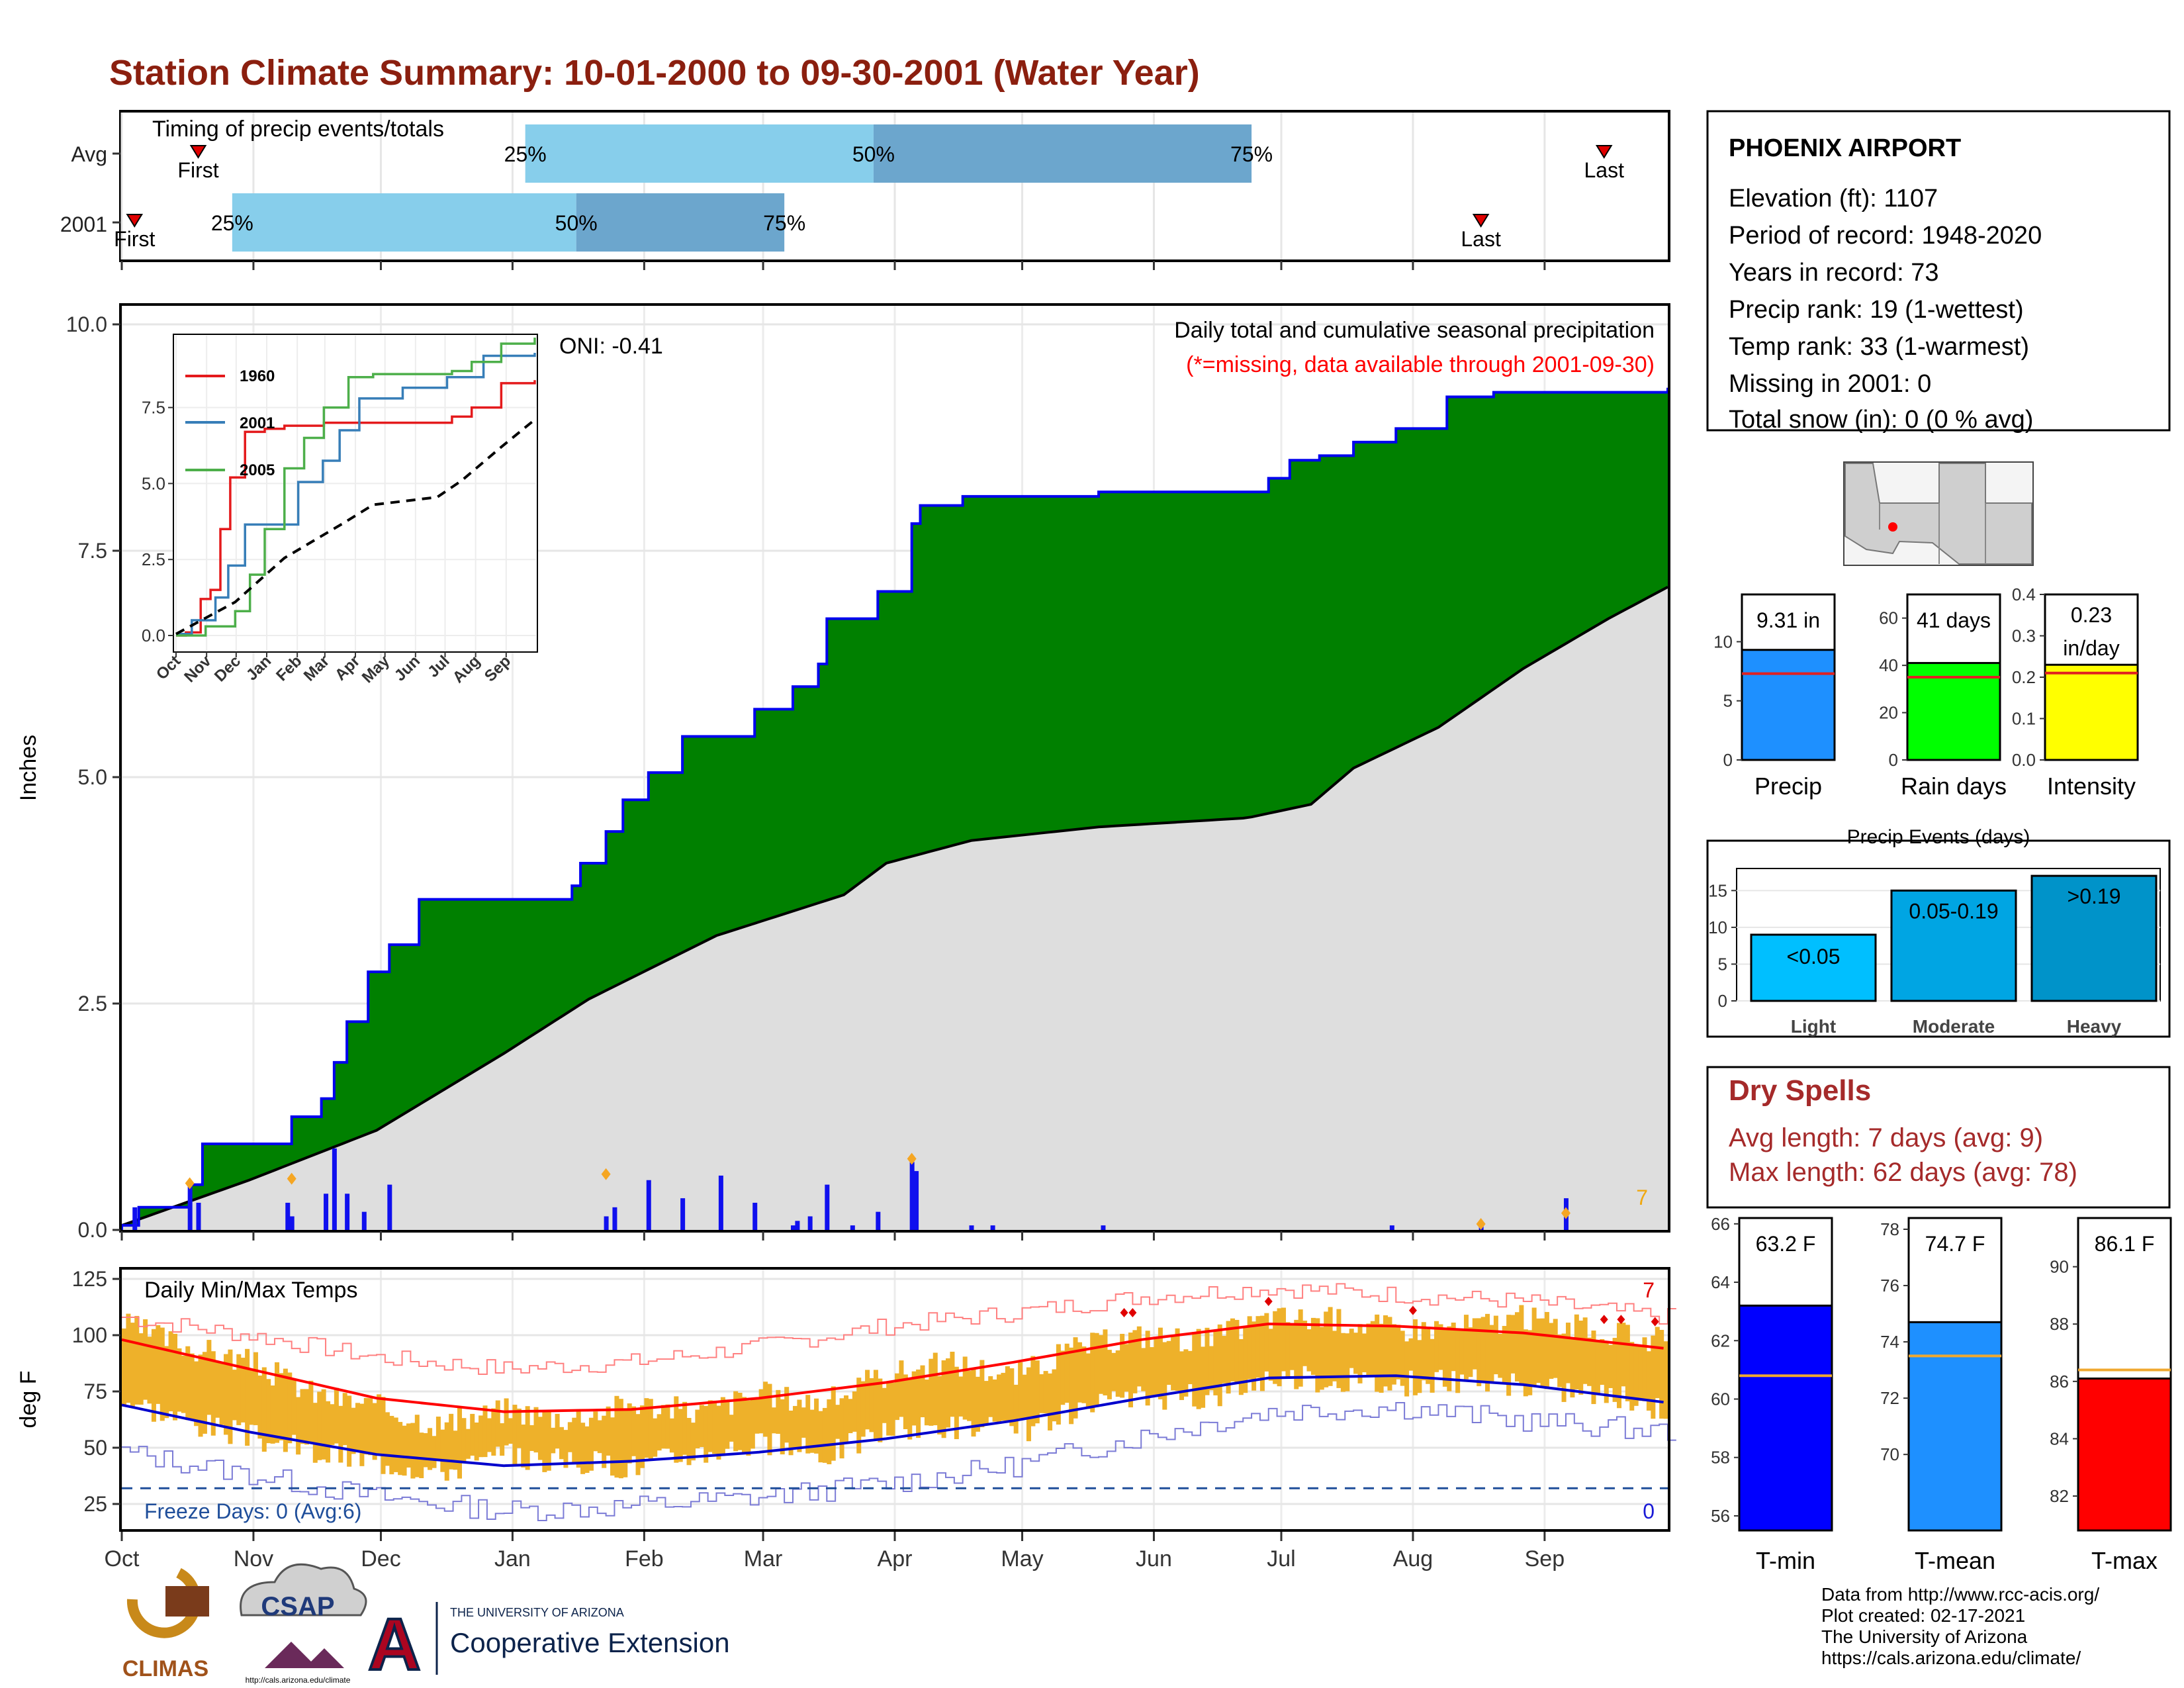 This screenshot has width=2184, height=1688. What do you see at coordinates (1723, 1001) in the screenshot?
I see `events-ytick-label: 0` at bounding box center [1723, 1001].